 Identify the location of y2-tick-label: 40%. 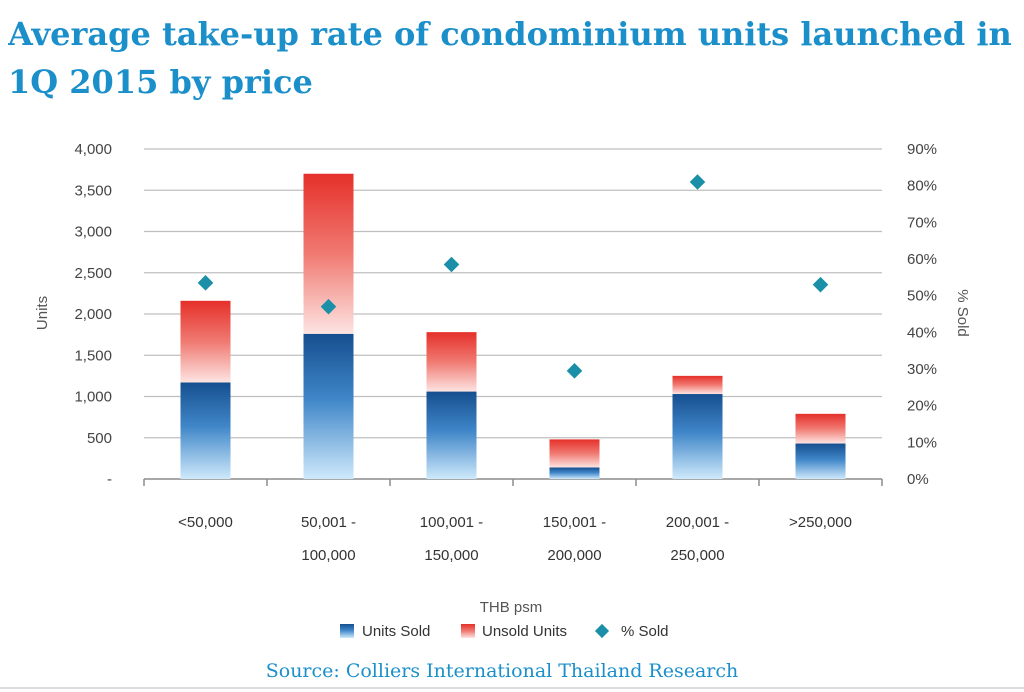
(922, 332).